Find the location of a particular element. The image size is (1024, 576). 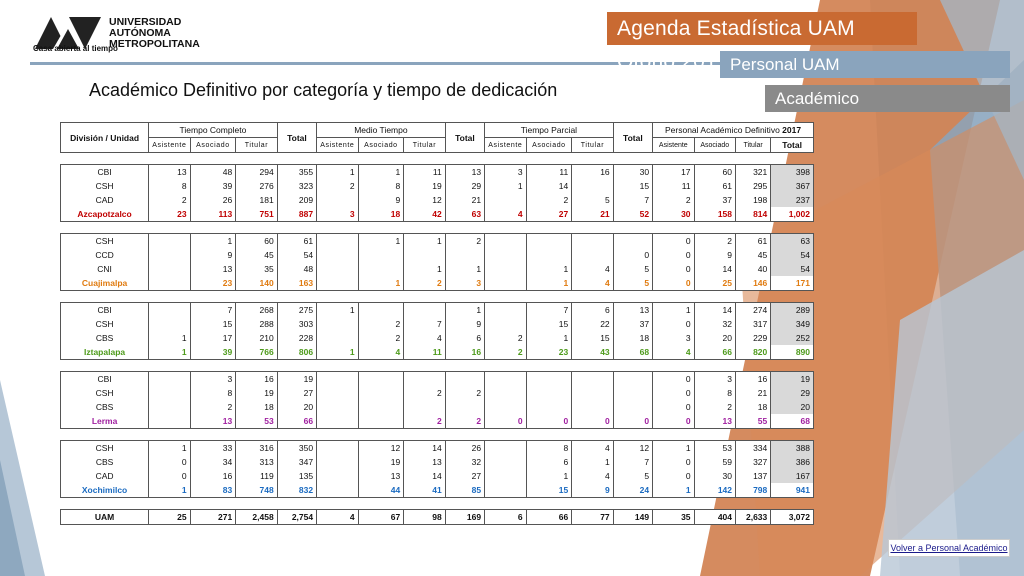

table-cell: 135 is located at coordinates (297, 476).